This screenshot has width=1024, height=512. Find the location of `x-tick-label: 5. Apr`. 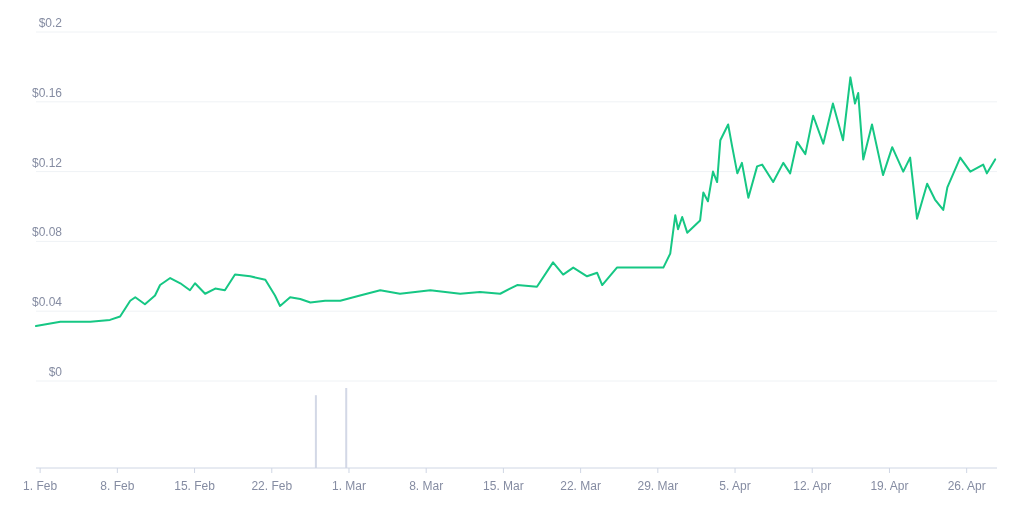

x-tick-label: 5. Apr is located at coordinates (735, 486).